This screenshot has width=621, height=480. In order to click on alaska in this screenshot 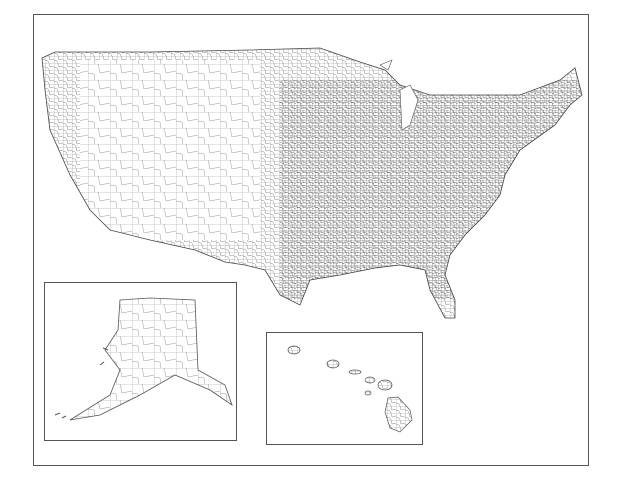, I will do `click(143, 359)`.